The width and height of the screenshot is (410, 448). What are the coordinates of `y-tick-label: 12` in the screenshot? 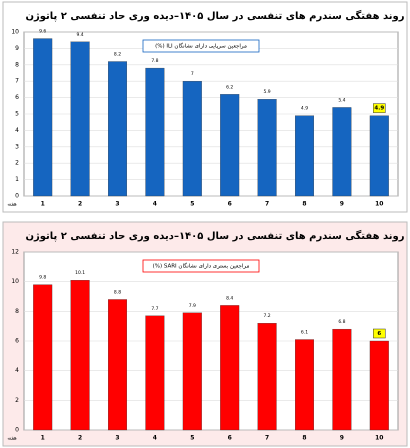 It's located at (15, 252).